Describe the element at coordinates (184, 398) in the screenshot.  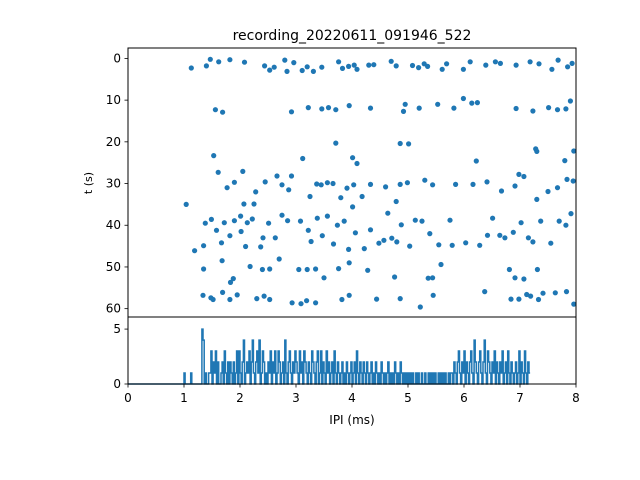
I see `histogram-x-tick-label: 1` at that location.